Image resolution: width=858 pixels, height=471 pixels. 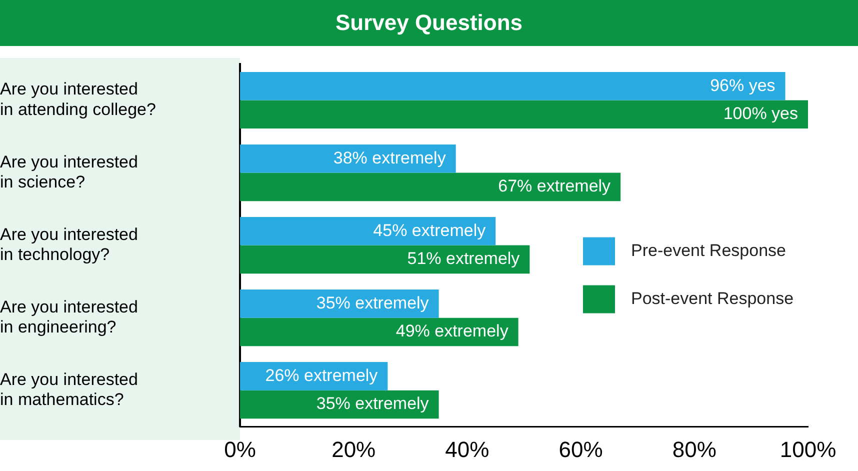 What do you see at coordinates (708, 250) in the screenshot?
I see `legend-label: Pre-event Response` at bounding box center [708, 250].